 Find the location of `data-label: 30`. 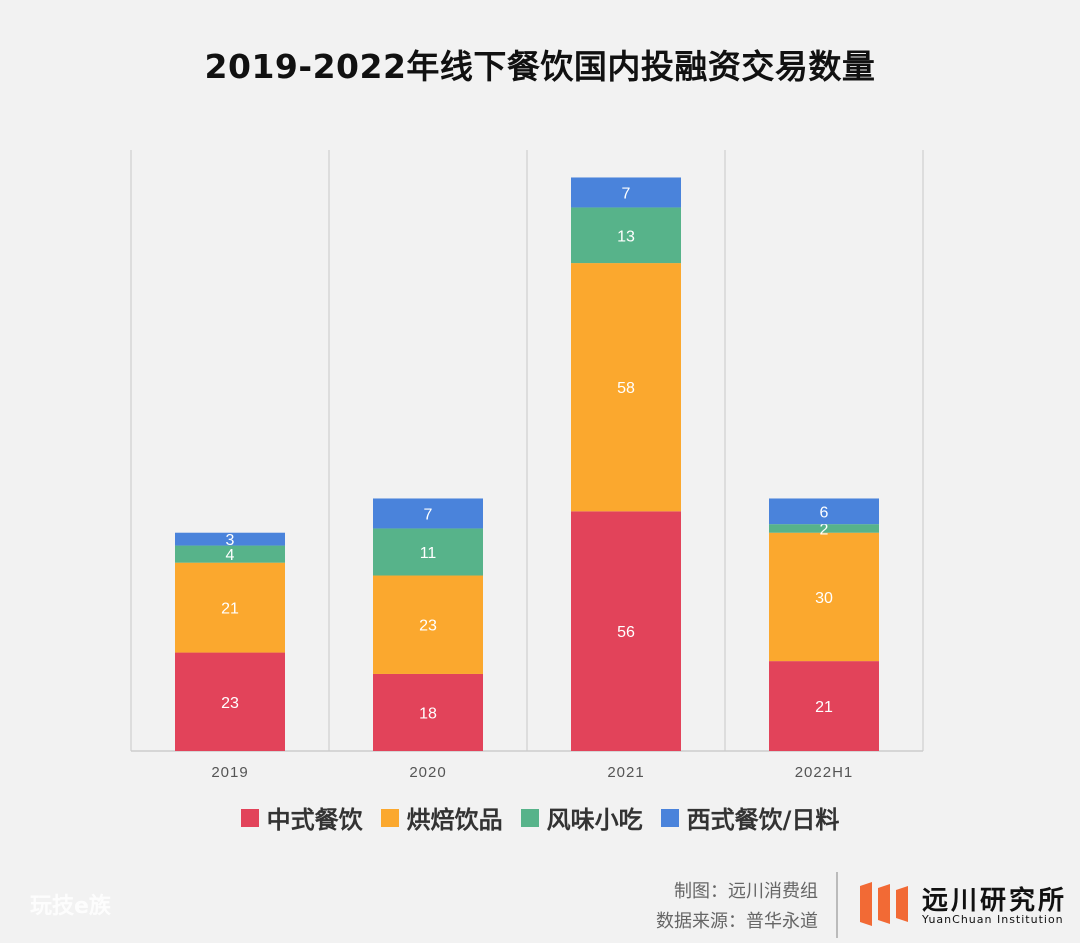

data-label: 30 is located at coordinates (824, 598).